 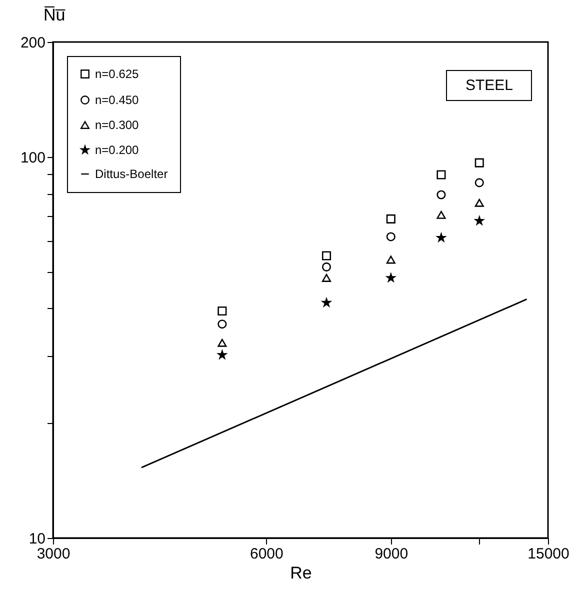 I want to click on x-tick-label: 9000, so click(x=391, y=554).